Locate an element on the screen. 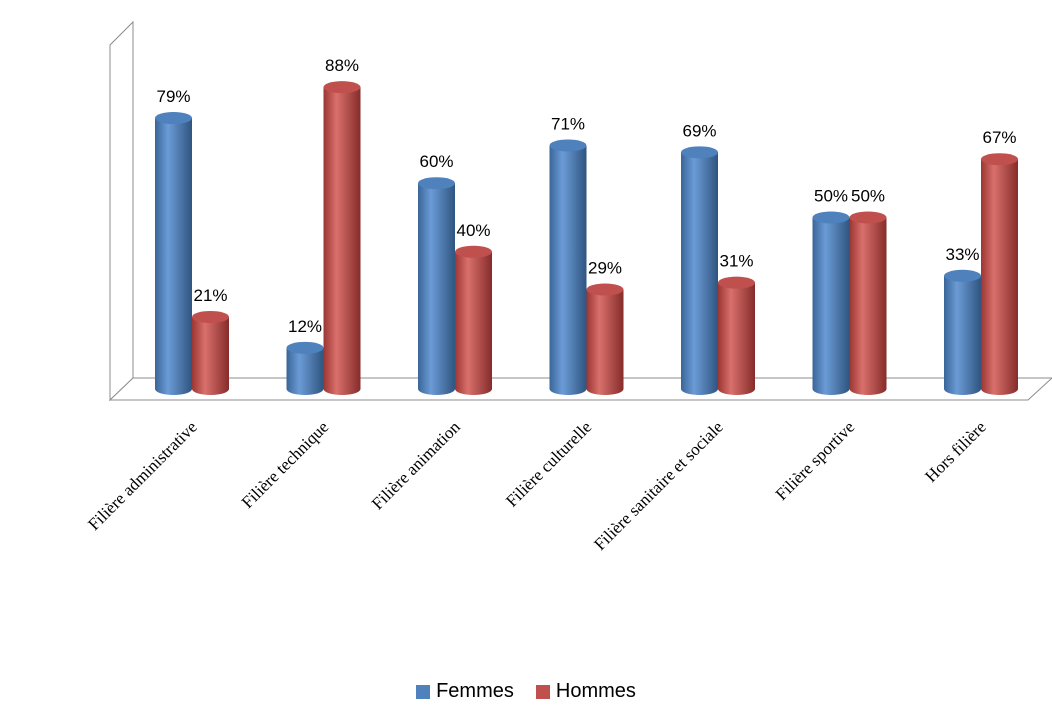 The height and width of the screenshot is (706, 1052). data-label-hommes-4: 29% is located at coordinates (605, 268).